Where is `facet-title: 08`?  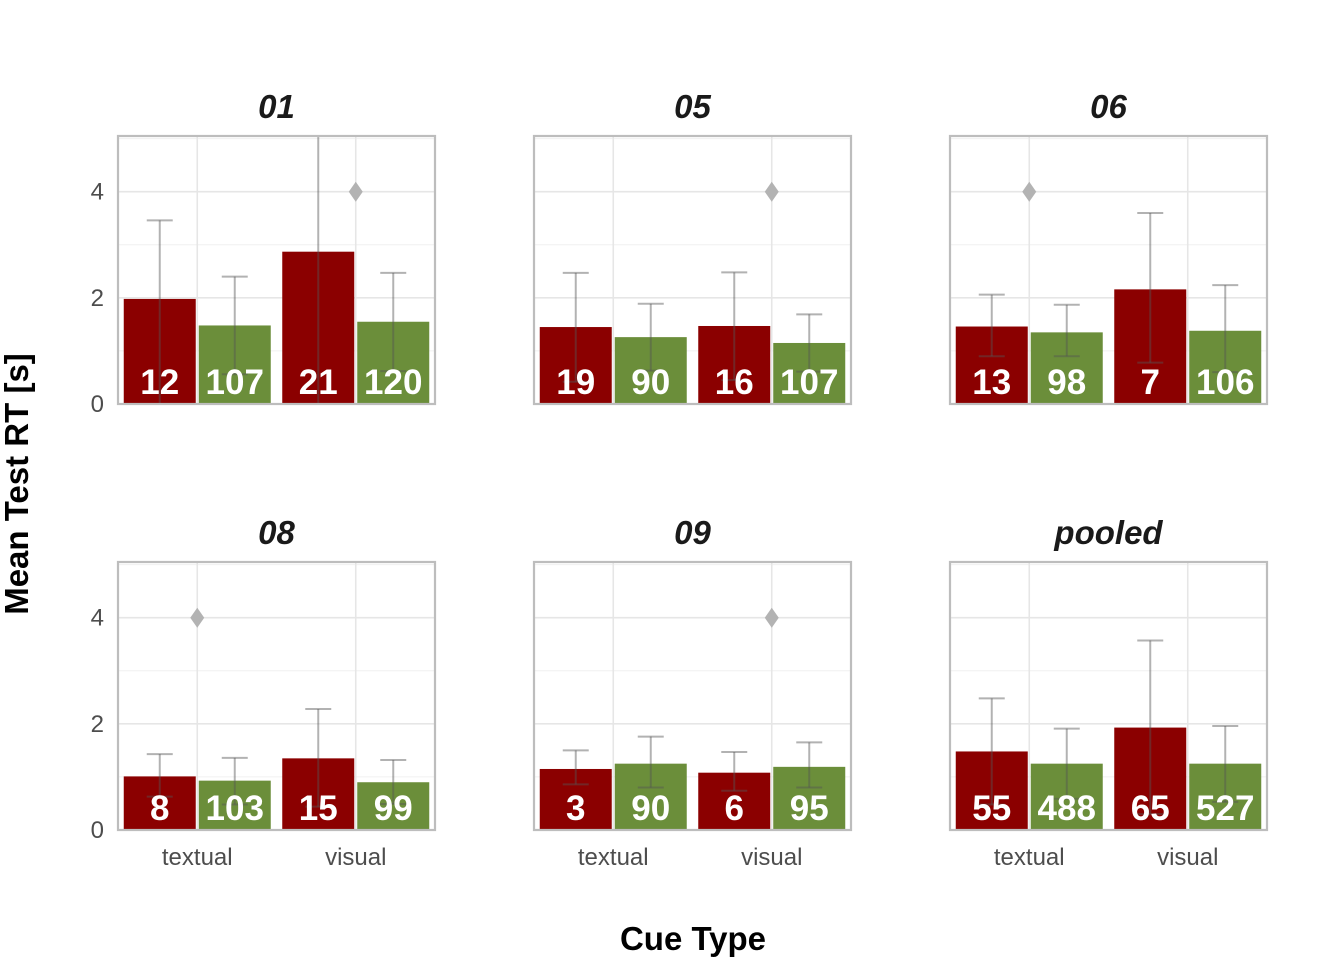 facet-title: 08 is located at coordinates (276, 532).